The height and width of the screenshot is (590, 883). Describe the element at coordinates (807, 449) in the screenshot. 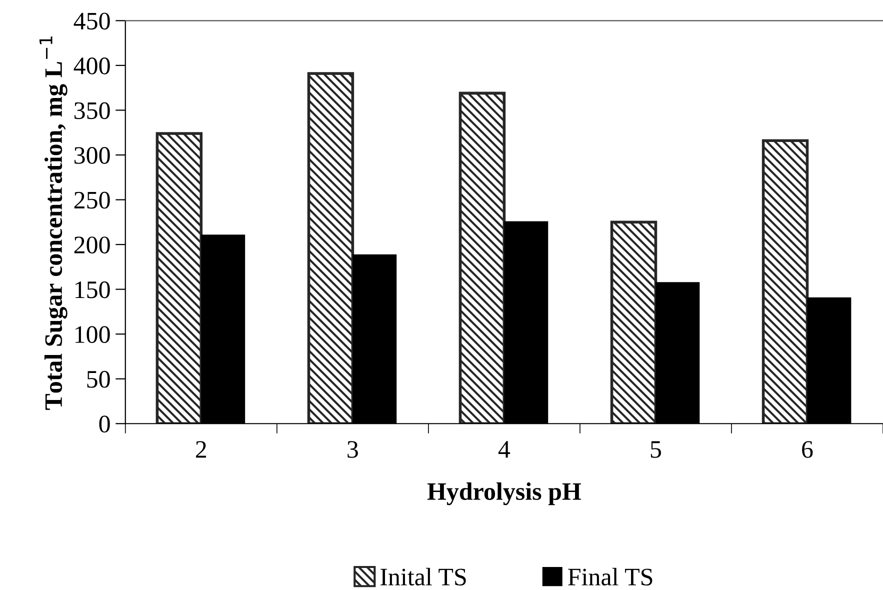

I see `x-tick-label: 6` at that location.